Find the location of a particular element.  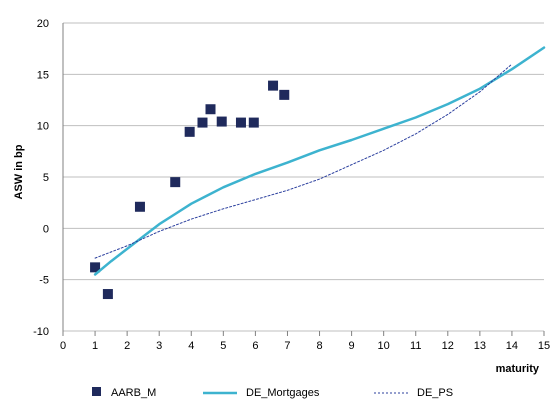

x-tick-label: 13 is located at coordinates (480, 346).